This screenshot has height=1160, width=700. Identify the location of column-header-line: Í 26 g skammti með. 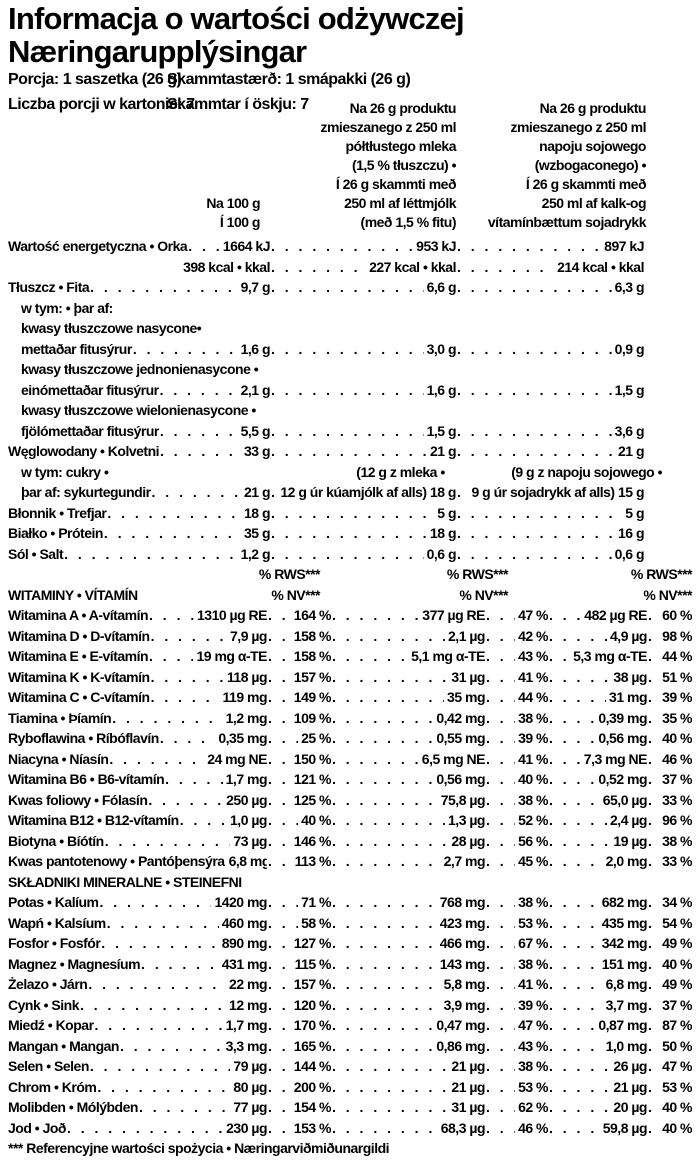
(396, 184).